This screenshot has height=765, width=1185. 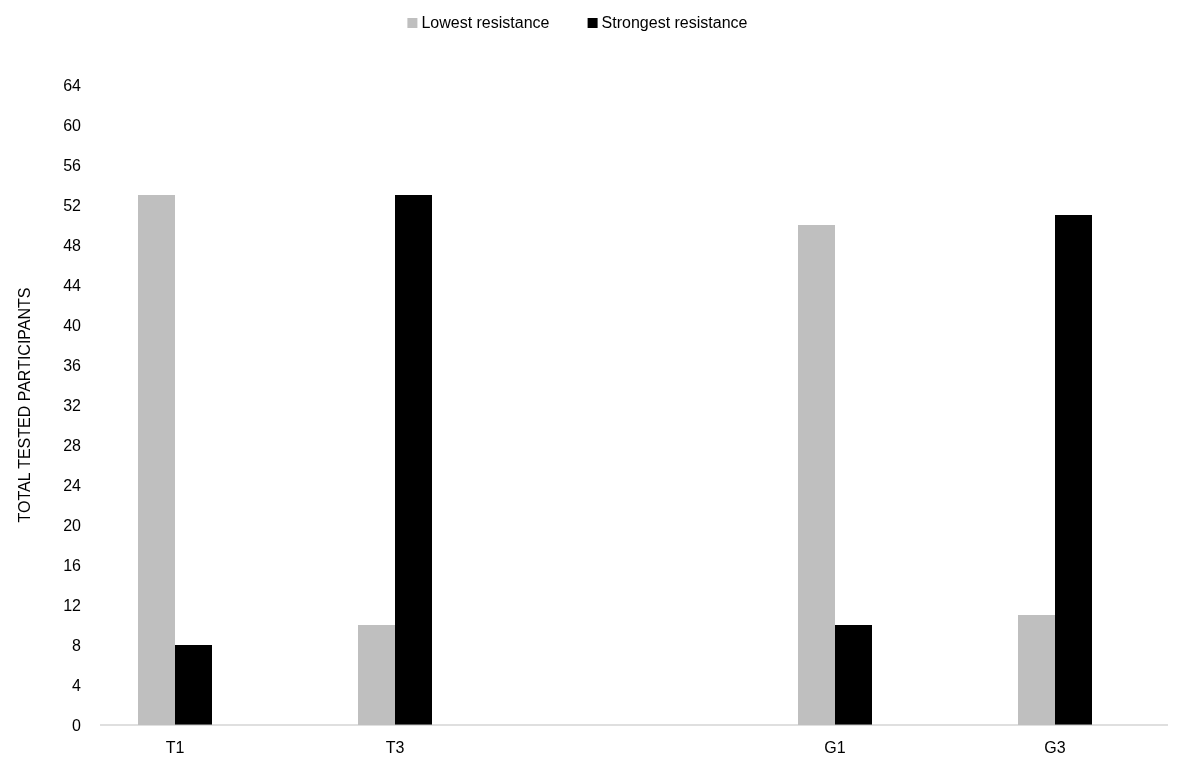 I want to click on y-tick-label: 36, so click(x=72, y=365).